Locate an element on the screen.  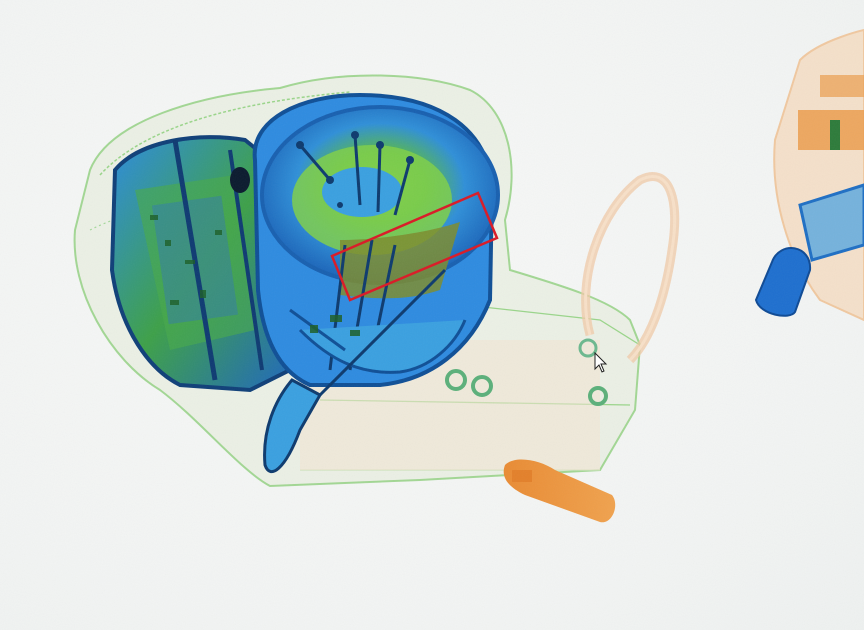
threat-highlight-box is located at coordinates (414, 246).